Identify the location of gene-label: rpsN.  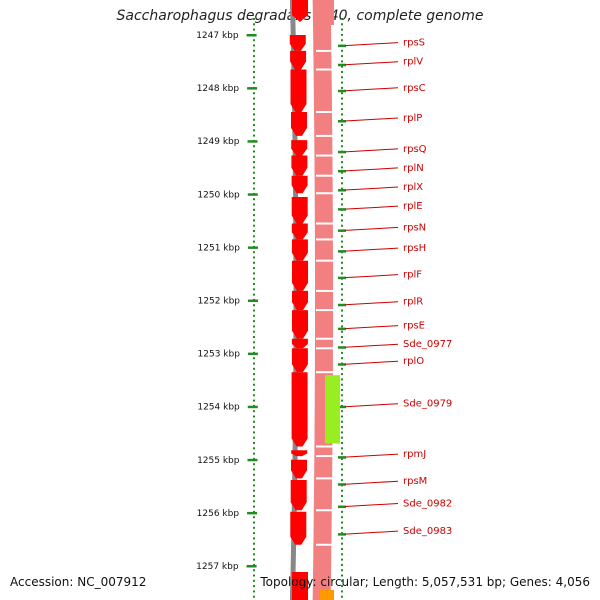
(414, 227).